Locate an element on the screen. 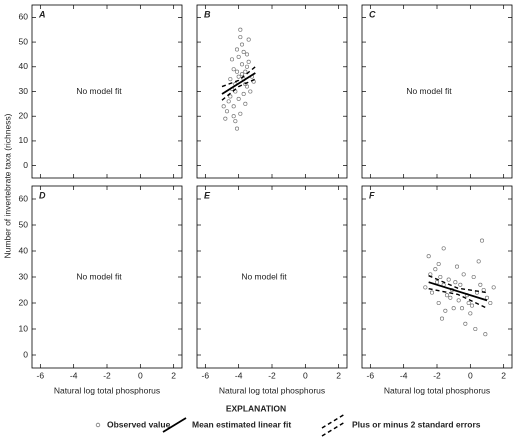 The height and width of the screenshot is (442, 513). panel-frame is located at coordinates (437, 277).